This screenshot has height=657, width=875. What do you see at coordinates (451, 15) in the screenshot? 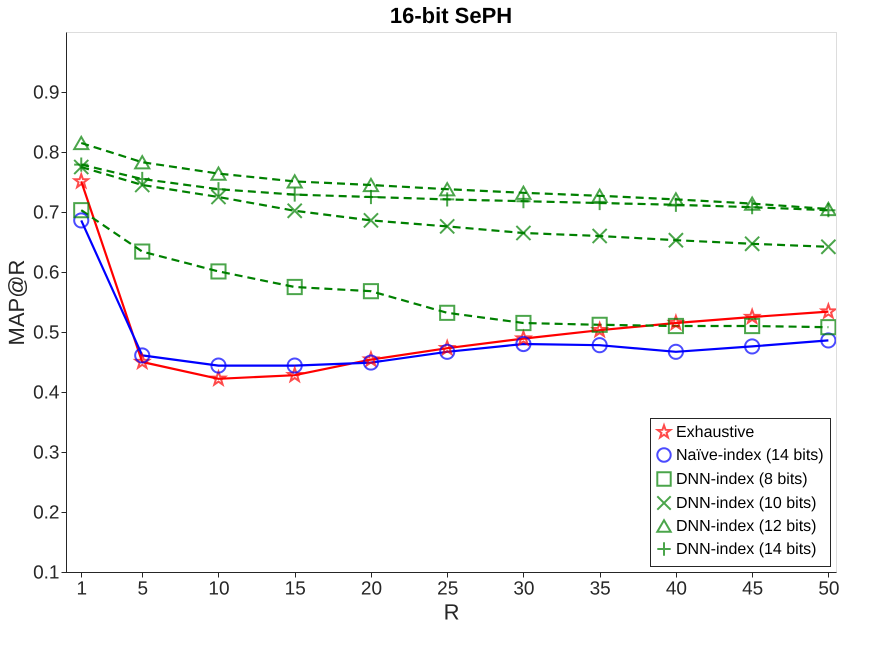
I see `chart-title: 16-bit SePH` at bounding box center [451, 15].